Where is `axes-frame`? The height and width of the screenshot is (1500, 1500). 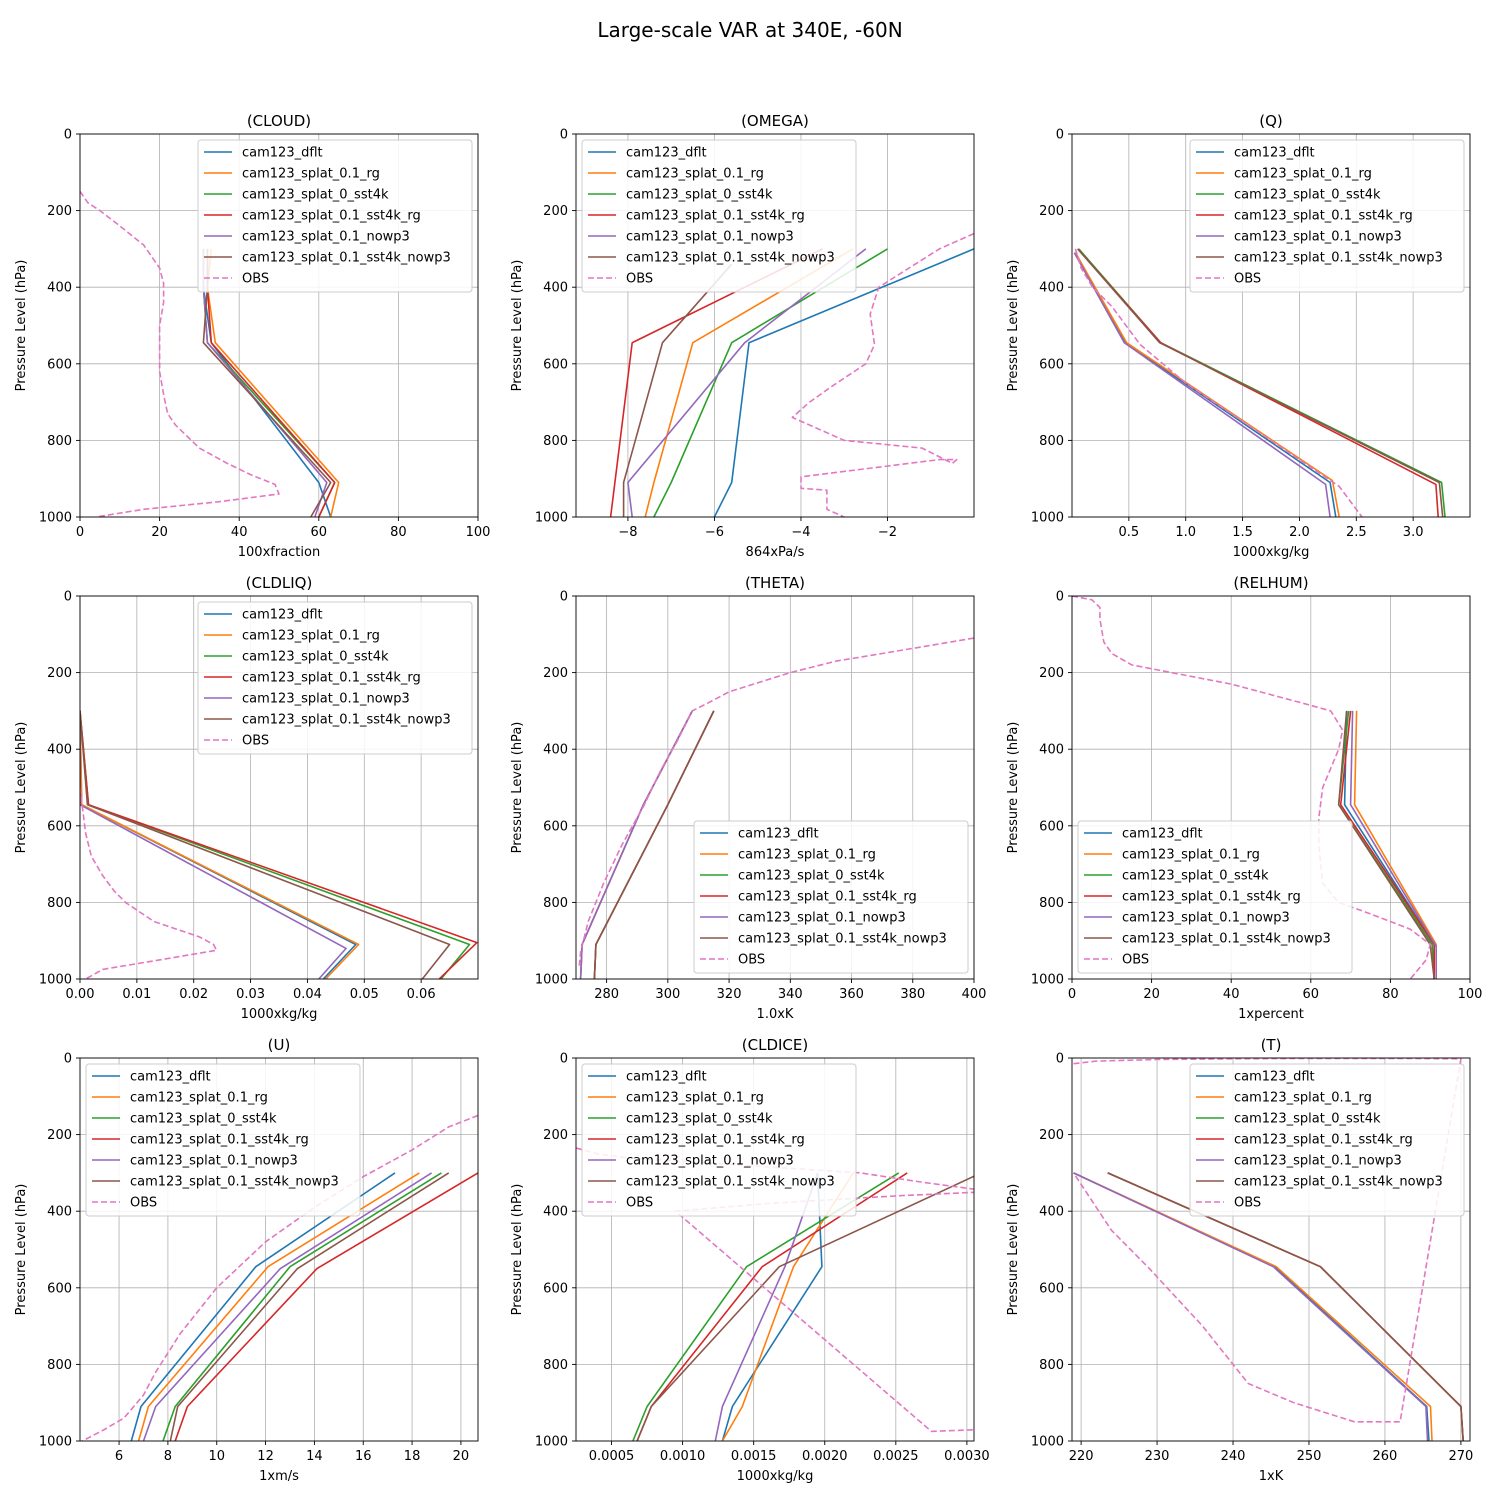 axes-frame is located at coordinates (775, 1249).